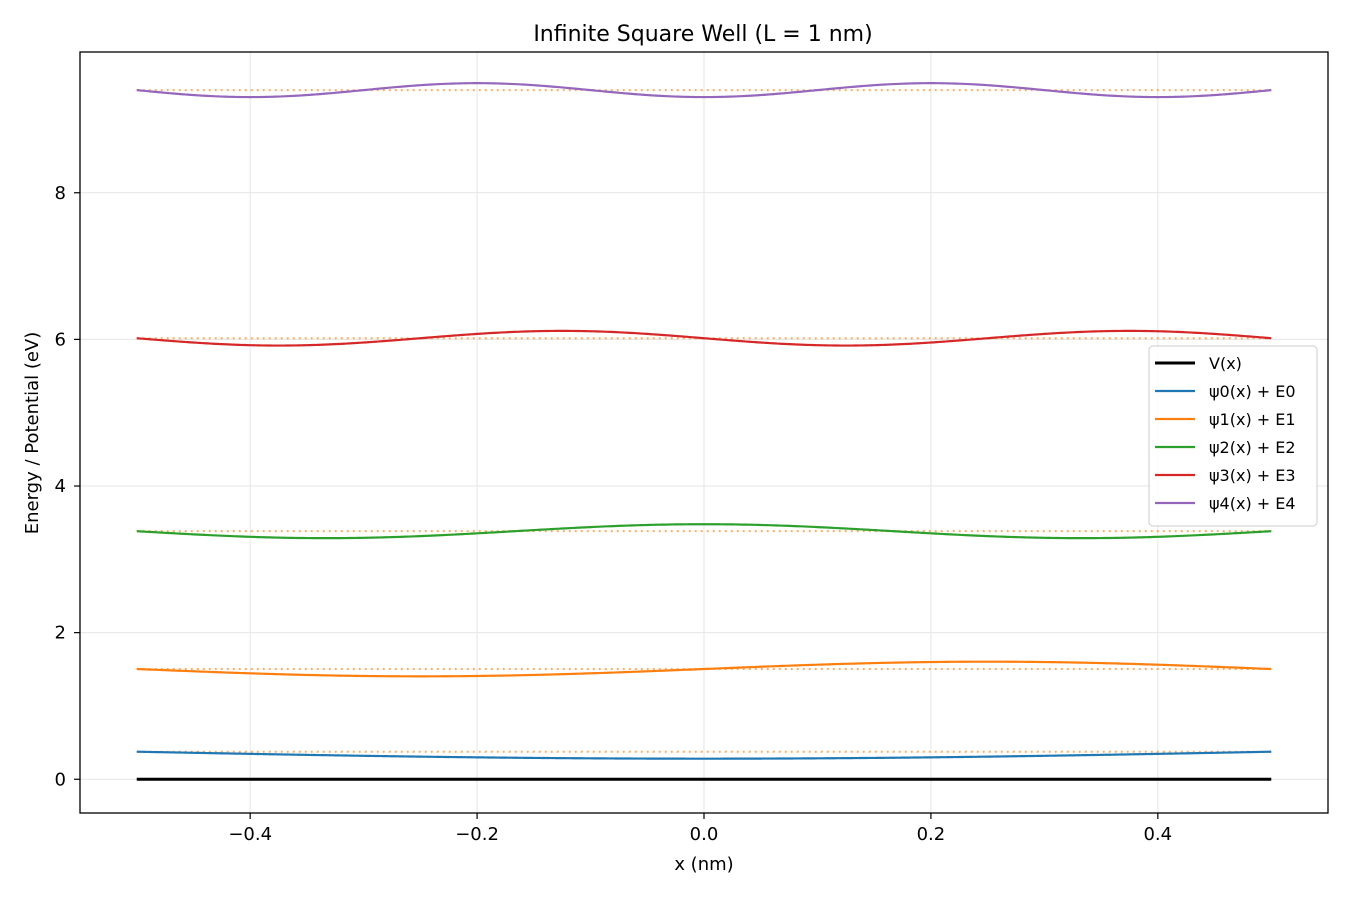  I want to click on y-axis-label: Energy / Potential (eV), so click(32, 433).